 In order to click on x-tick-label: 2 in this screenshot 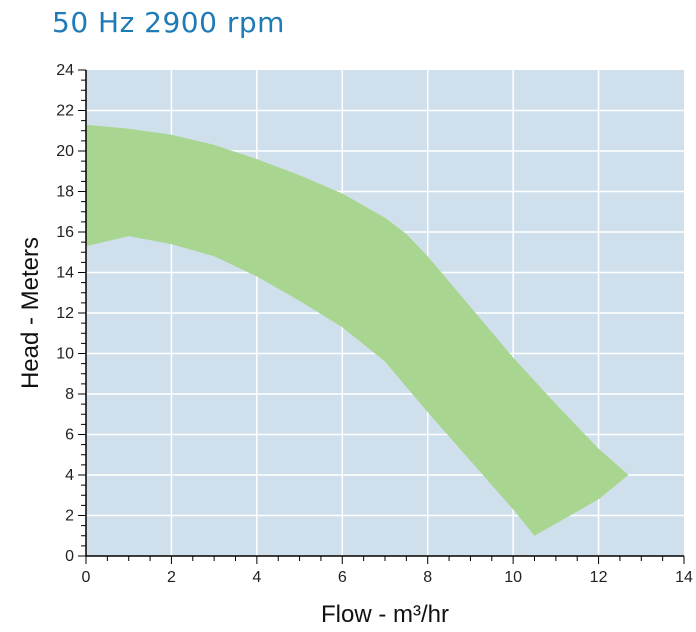, I will do `click(171, 577)`.